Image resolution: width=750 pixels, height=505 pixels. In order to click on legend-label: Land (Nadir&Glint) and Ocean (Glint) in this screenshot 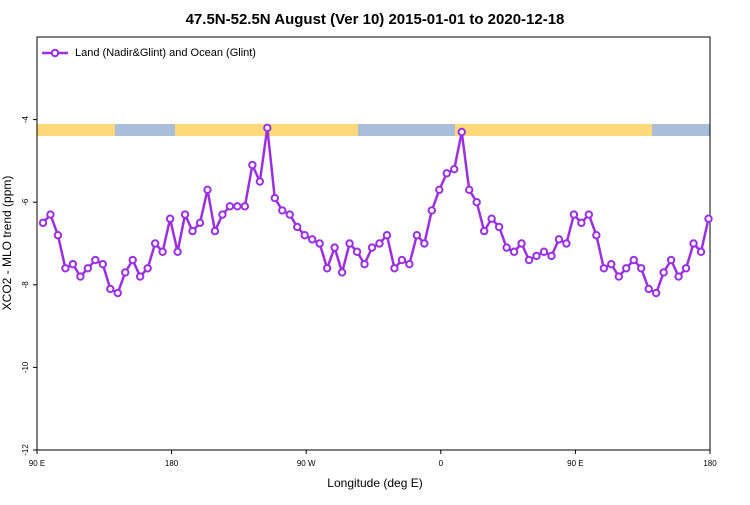, I will do `click(165, 53)`.